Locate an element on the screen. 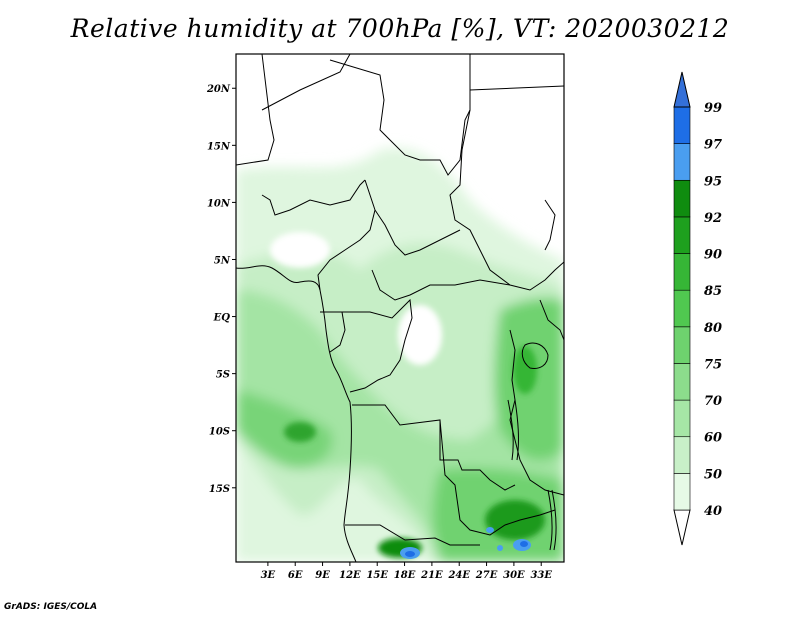  lat-tick-label: 5S is located at coordinates (223, 375).